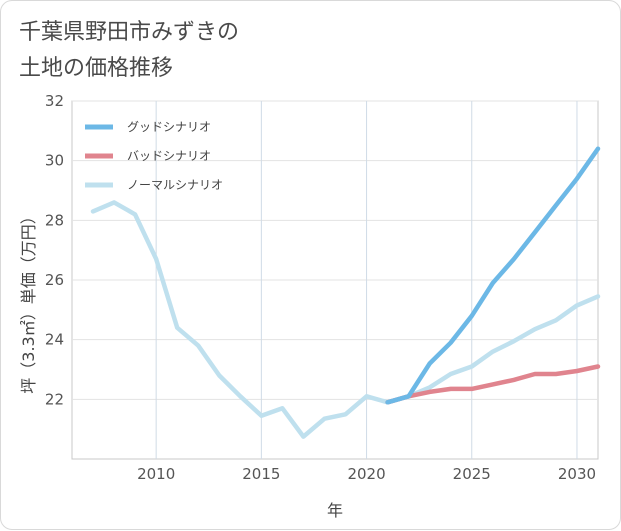 The image size is (621, 531). What do you see at coordinates (54, 101) in the screenshot?
I see `y-tick-label: 32` at bounding box center [54, 101].